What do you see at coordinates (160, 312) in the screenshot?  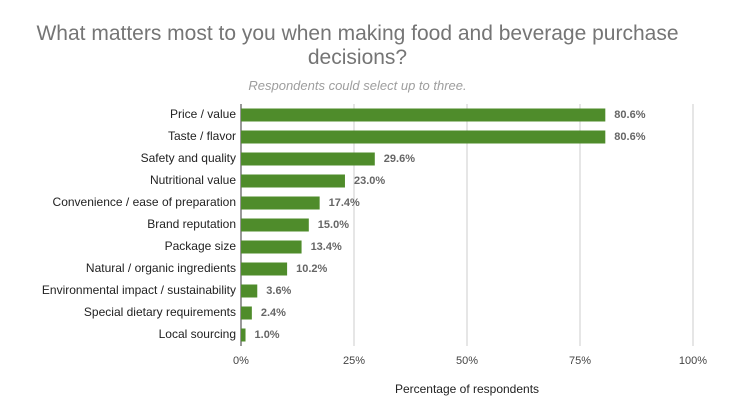 I see `y-tick-label: Special dietary requirements` at bounding box center [160, 312].